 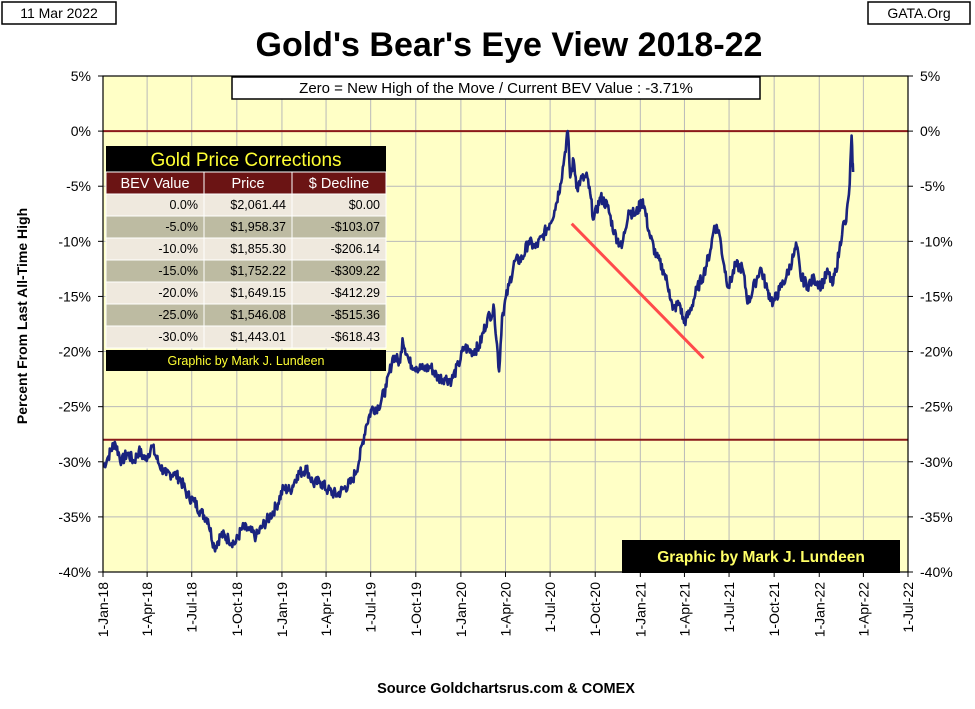 I want to click on y-tick-label-left: -10%, so click(x=74, y=241).